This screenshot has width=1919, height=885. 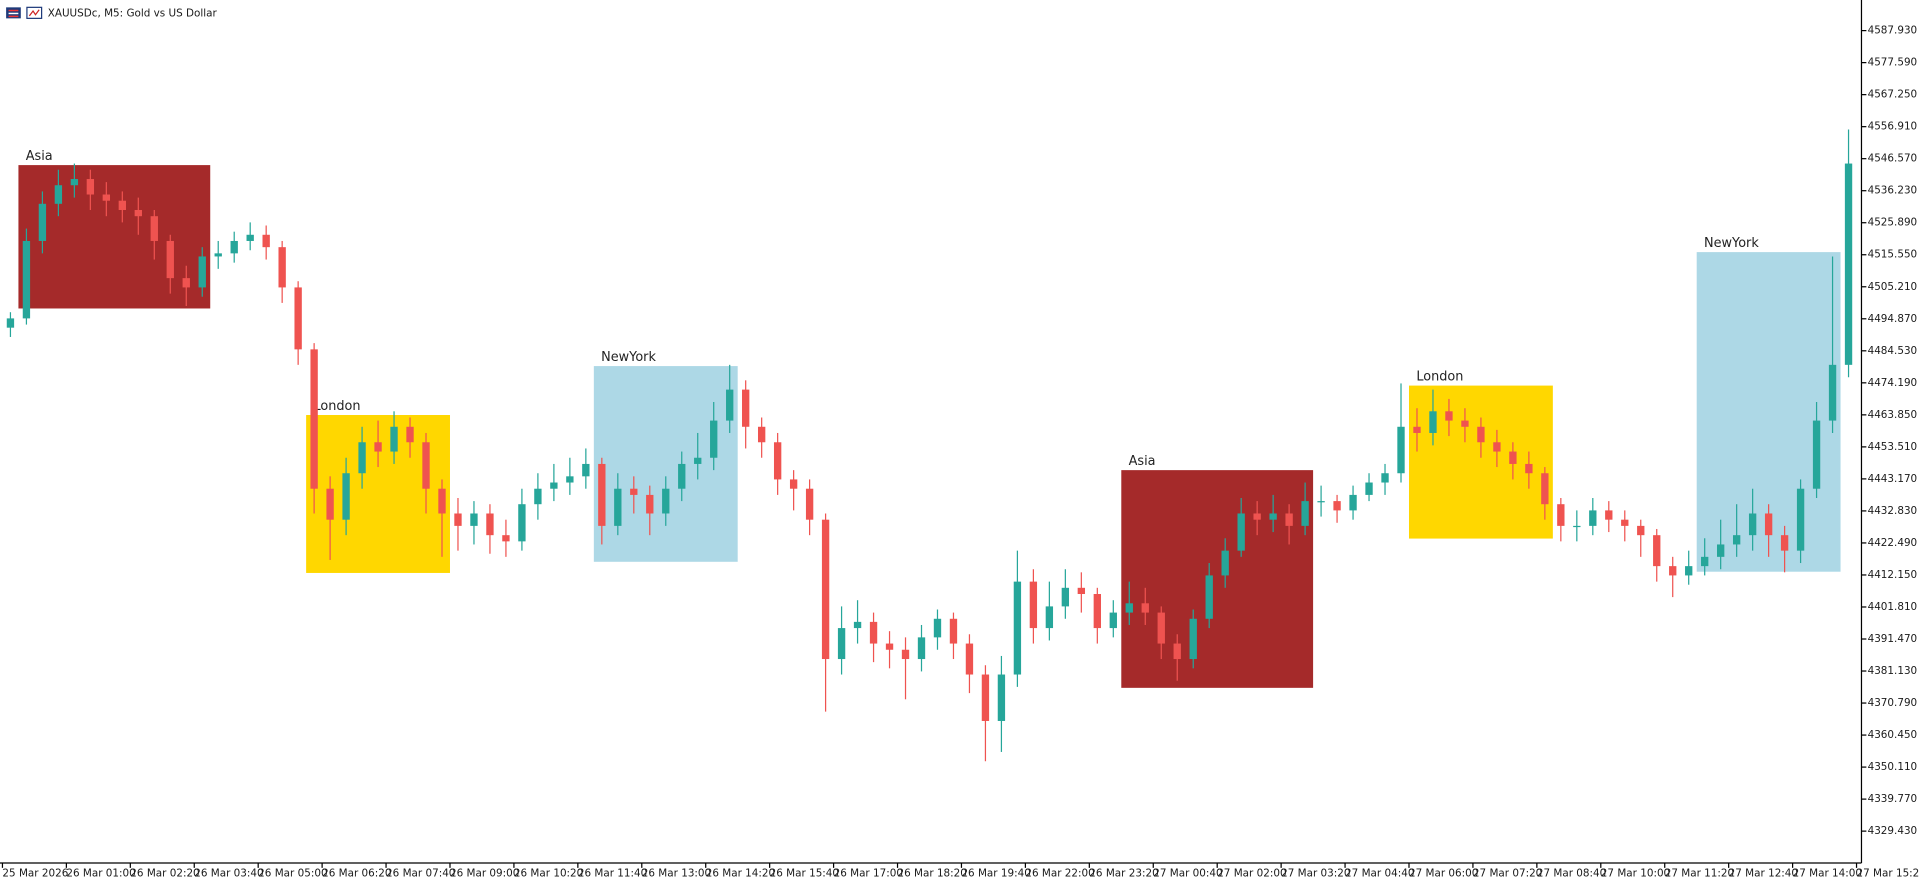 I want to click on y-tick-label: 4381.130, so click(x=1893, y=671).